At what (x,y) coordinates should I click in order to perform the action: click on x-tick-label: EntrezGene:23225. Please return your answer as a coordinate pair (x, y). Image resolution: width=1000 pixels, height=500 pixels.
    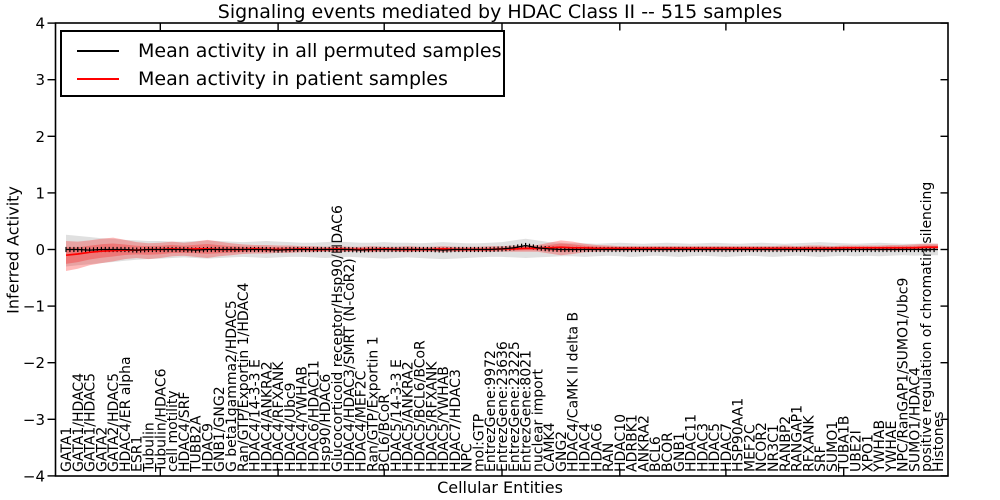
    Looking at the image, I should click on (515, 406).